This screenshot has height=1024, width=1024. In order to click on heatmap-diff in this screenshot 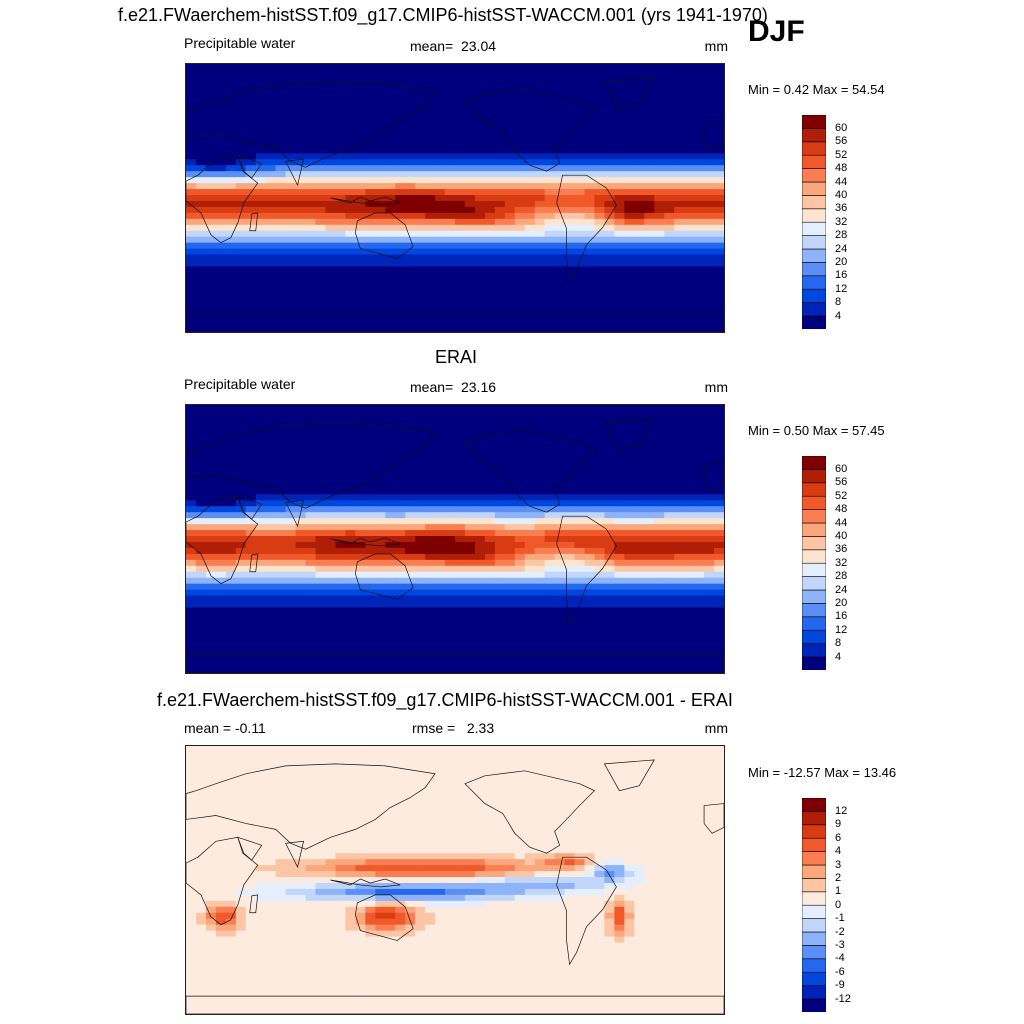, I will do `click(455, 880)`.